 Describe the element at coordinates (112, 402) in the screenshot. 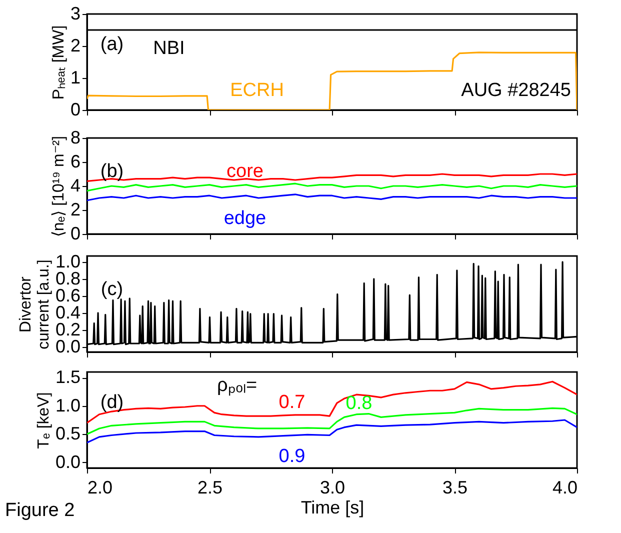

I see `annotation: (d)` at that location.